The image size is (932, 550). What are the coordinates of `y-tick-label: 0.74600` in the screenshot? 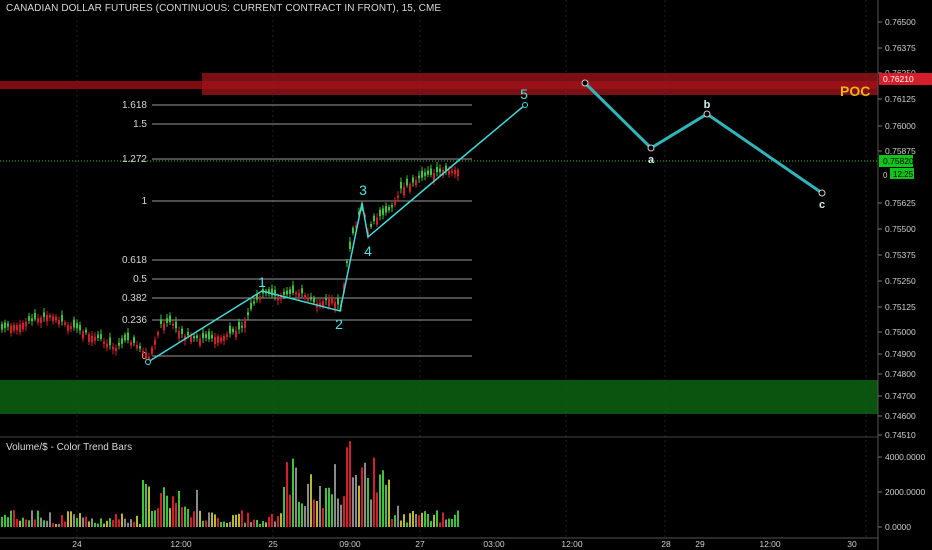 It's located at (900, 416).